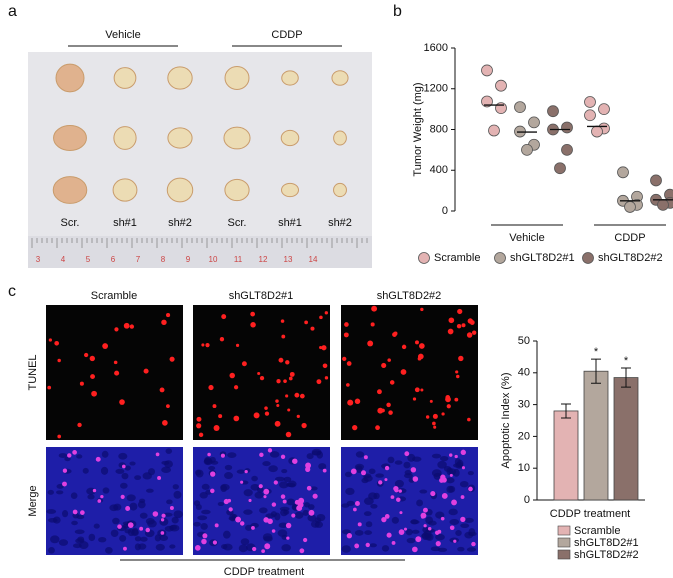 Image resolution: width=673 pixels, height=578 pixels. What do you see at coordinates (526, 238) in the screenshot?
I see `x-group-label: Vehicle` at bounding box center [526, 238].